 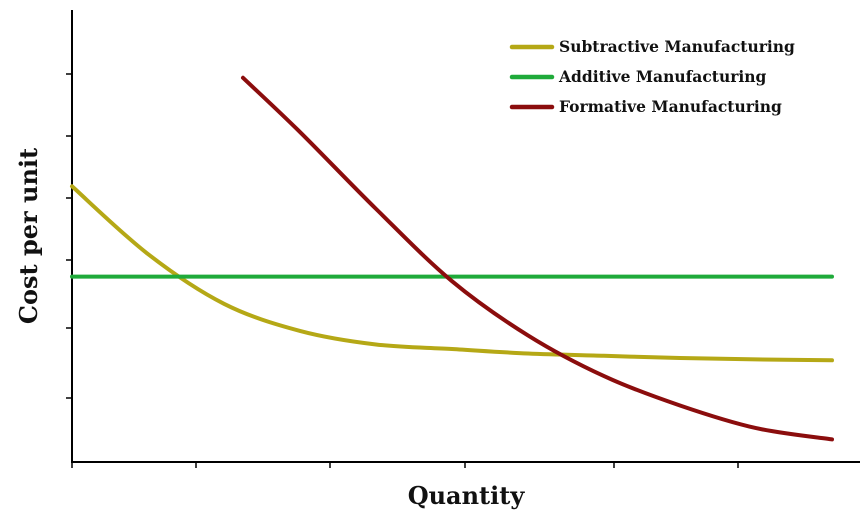 What do you see at coordinates (467, 495) in the screenshot?
I see `x-axis-title: Quantity` at bounding box center [467, 495].